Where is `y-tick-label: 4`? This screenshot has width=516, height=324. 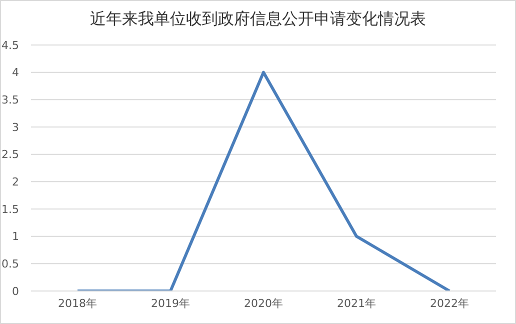 y-tick-label: 4 is located at coordinates (15, 73).